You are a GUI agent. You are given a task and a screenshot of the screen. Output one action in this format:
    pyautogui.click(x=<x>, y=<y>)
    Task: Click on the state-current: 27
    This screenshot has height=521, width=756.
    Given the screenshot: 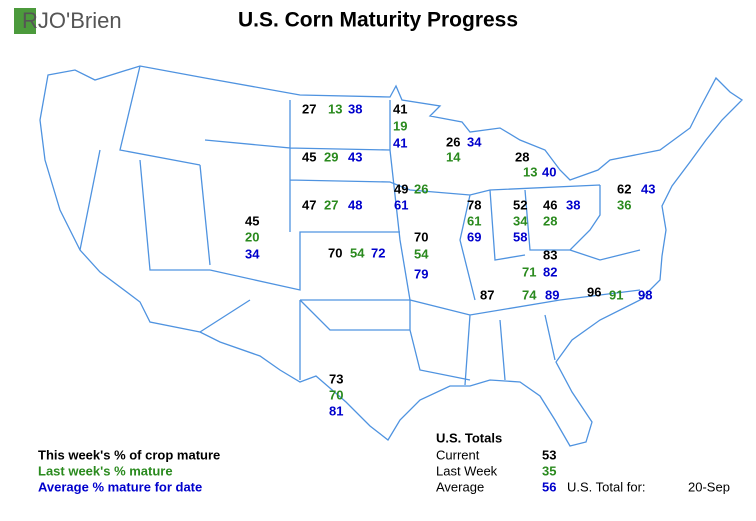 What is the action you would take?
    pyautogui.click(x=309, y=108)
    